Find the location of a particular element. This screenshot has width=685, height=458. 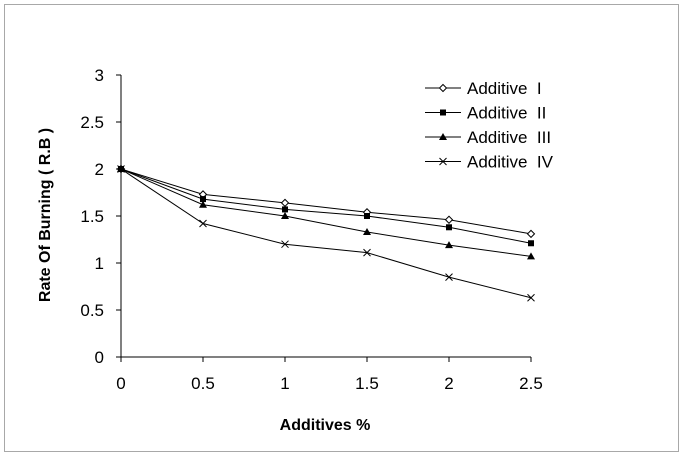

legend-label: Additive IV is located at coordinates (510, 162).